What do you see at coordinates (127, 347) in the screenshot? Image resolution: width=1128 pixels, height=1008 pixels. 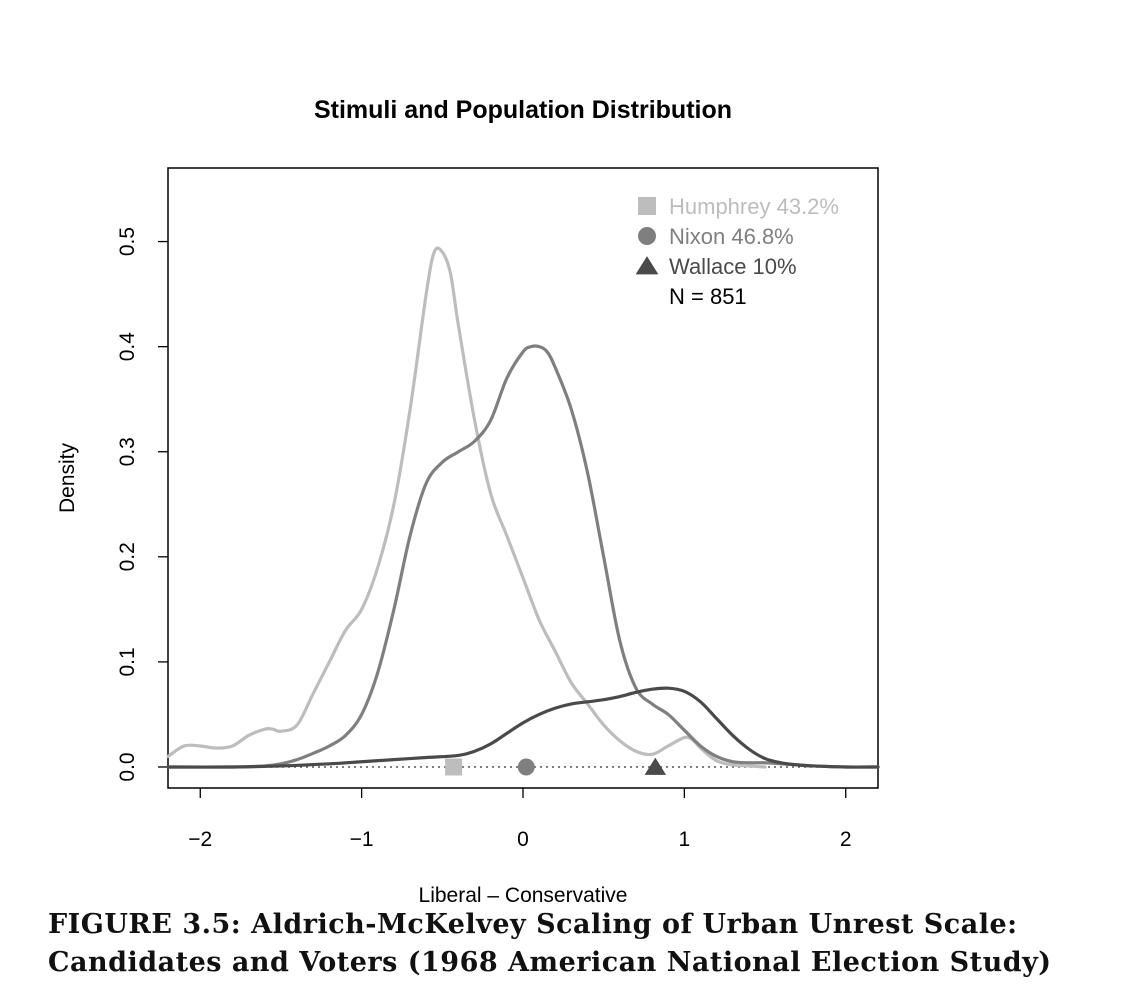 I see `y-tick-label: 0.4` at bounding box center [127, 347].